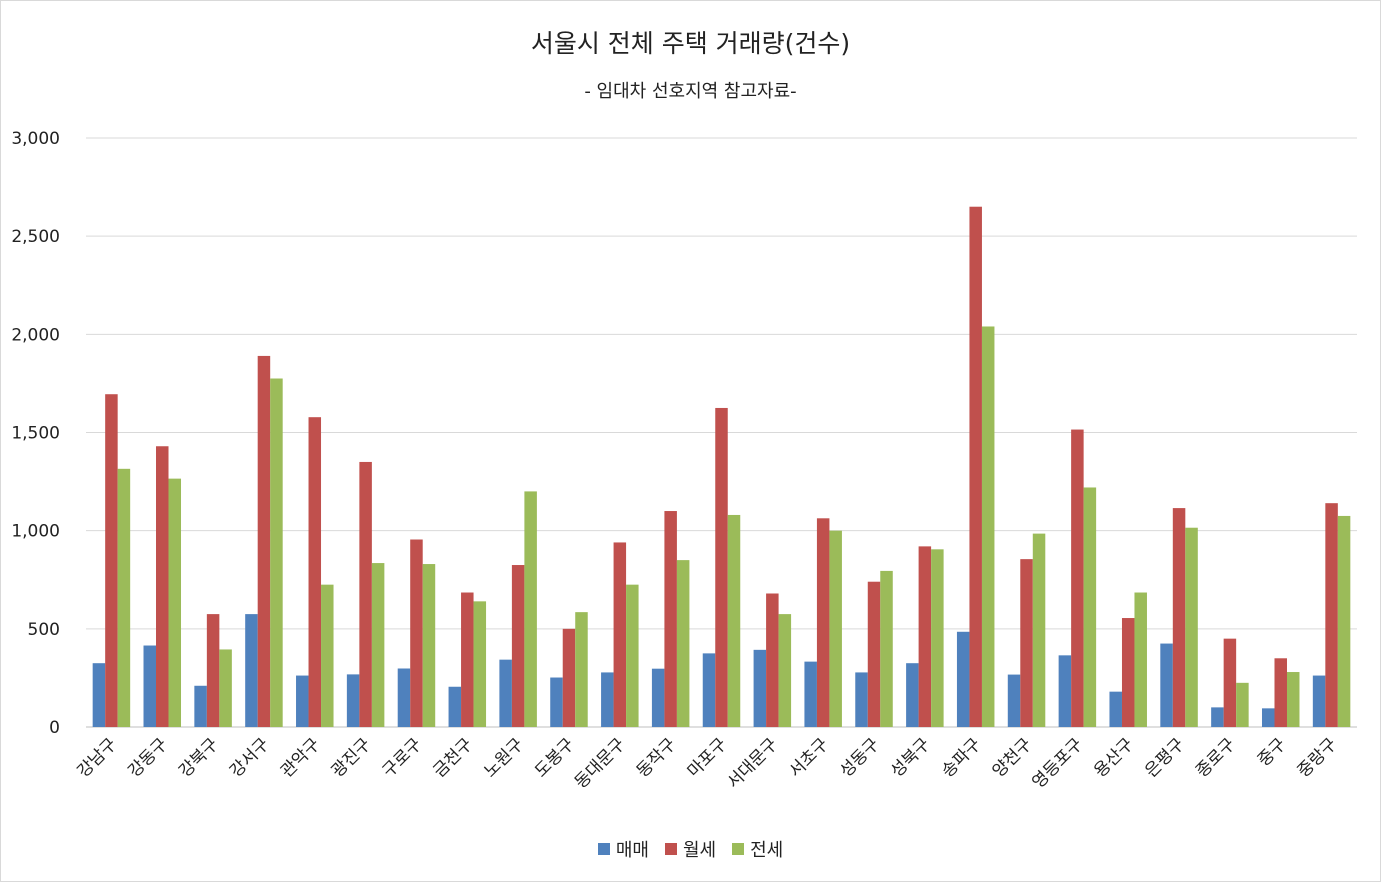  I want to click on x-tick-label: 은평구, so click(1164, 757).